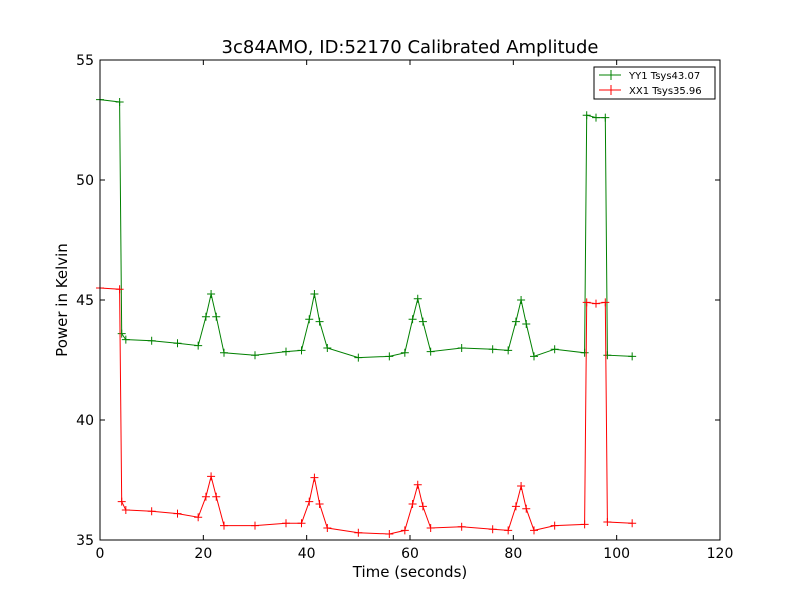 The height and width of the screenshot is (600, 800). I want to click on legend: YY1 Tsys43.07 XX1 Tsys35.96, so click(654, 83).